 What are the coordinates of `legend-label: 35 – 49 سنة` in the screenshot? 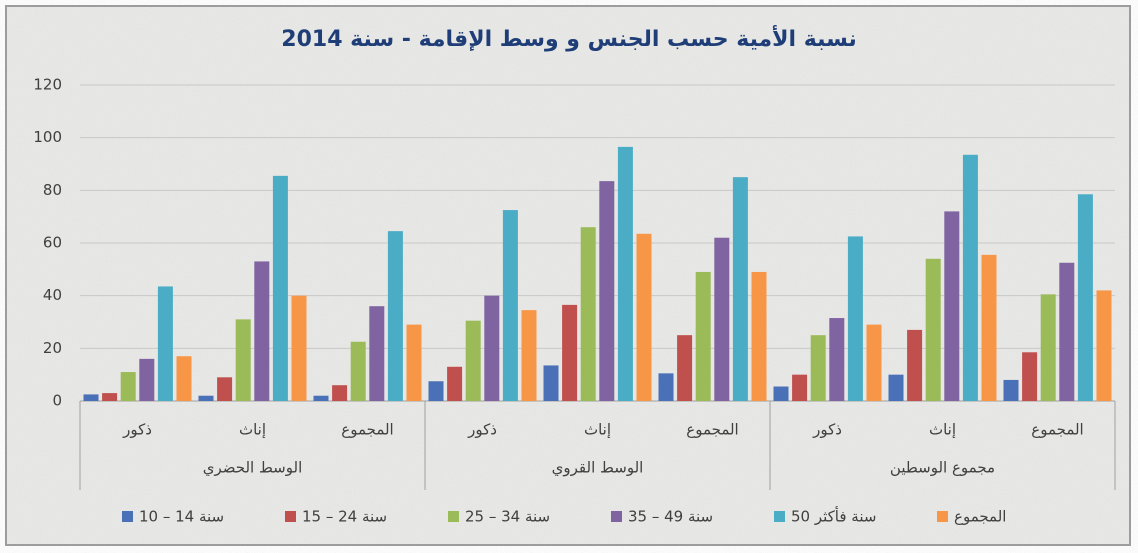 It's located at (670, 517).